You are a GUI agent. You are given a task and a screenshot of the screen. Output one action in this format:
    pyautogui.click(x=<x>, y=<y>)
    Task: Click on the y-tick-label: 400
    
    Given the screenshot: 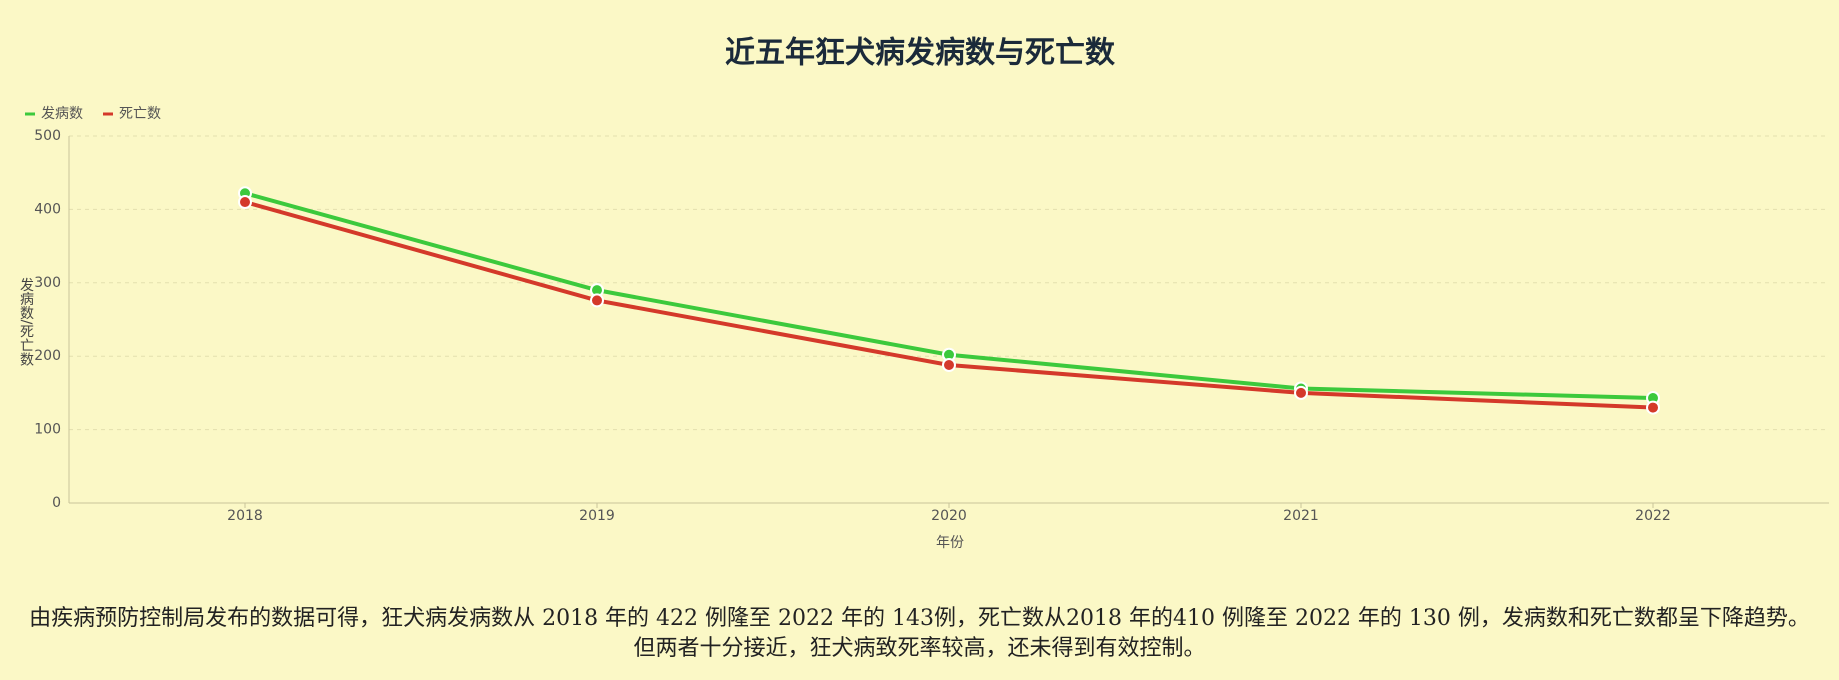 What is the action you would take?
    pyautogui.click(x=47, y=209)
    